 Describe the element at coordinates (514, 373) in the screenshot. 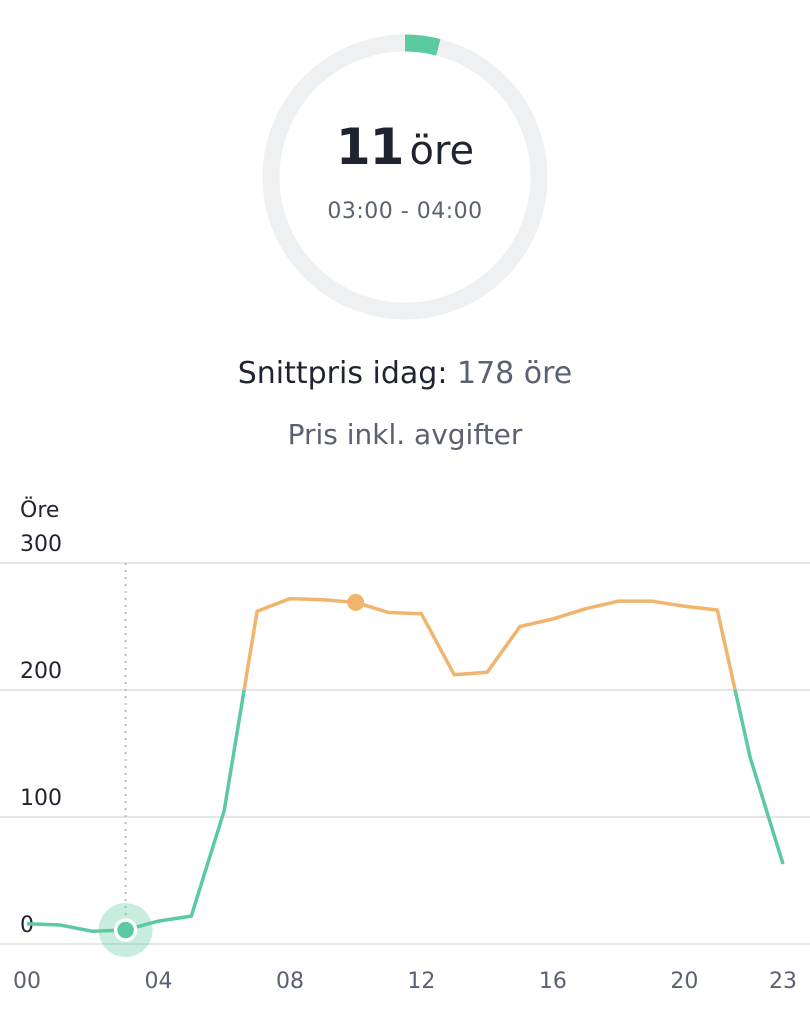

I see `average-price-value: 178 öre` at that location.